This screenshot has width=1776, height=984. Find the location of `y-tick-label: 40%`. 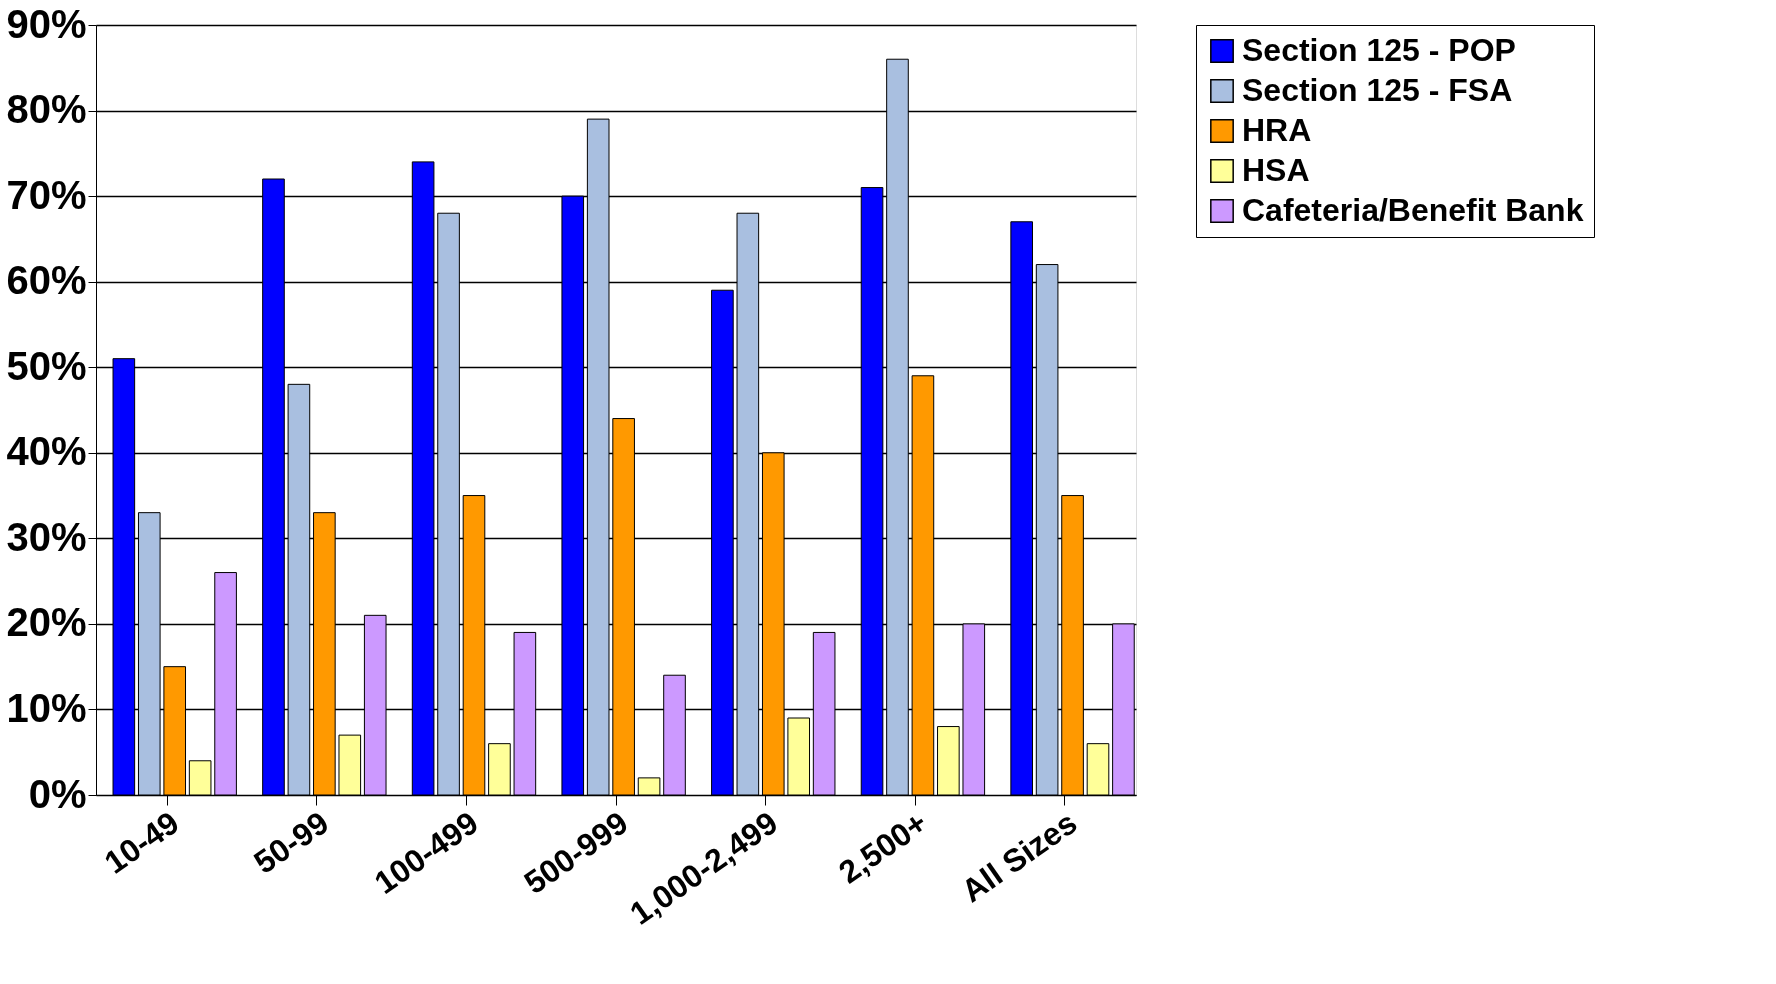

y-tick-label: 40% is located at coordinates (46, 451).